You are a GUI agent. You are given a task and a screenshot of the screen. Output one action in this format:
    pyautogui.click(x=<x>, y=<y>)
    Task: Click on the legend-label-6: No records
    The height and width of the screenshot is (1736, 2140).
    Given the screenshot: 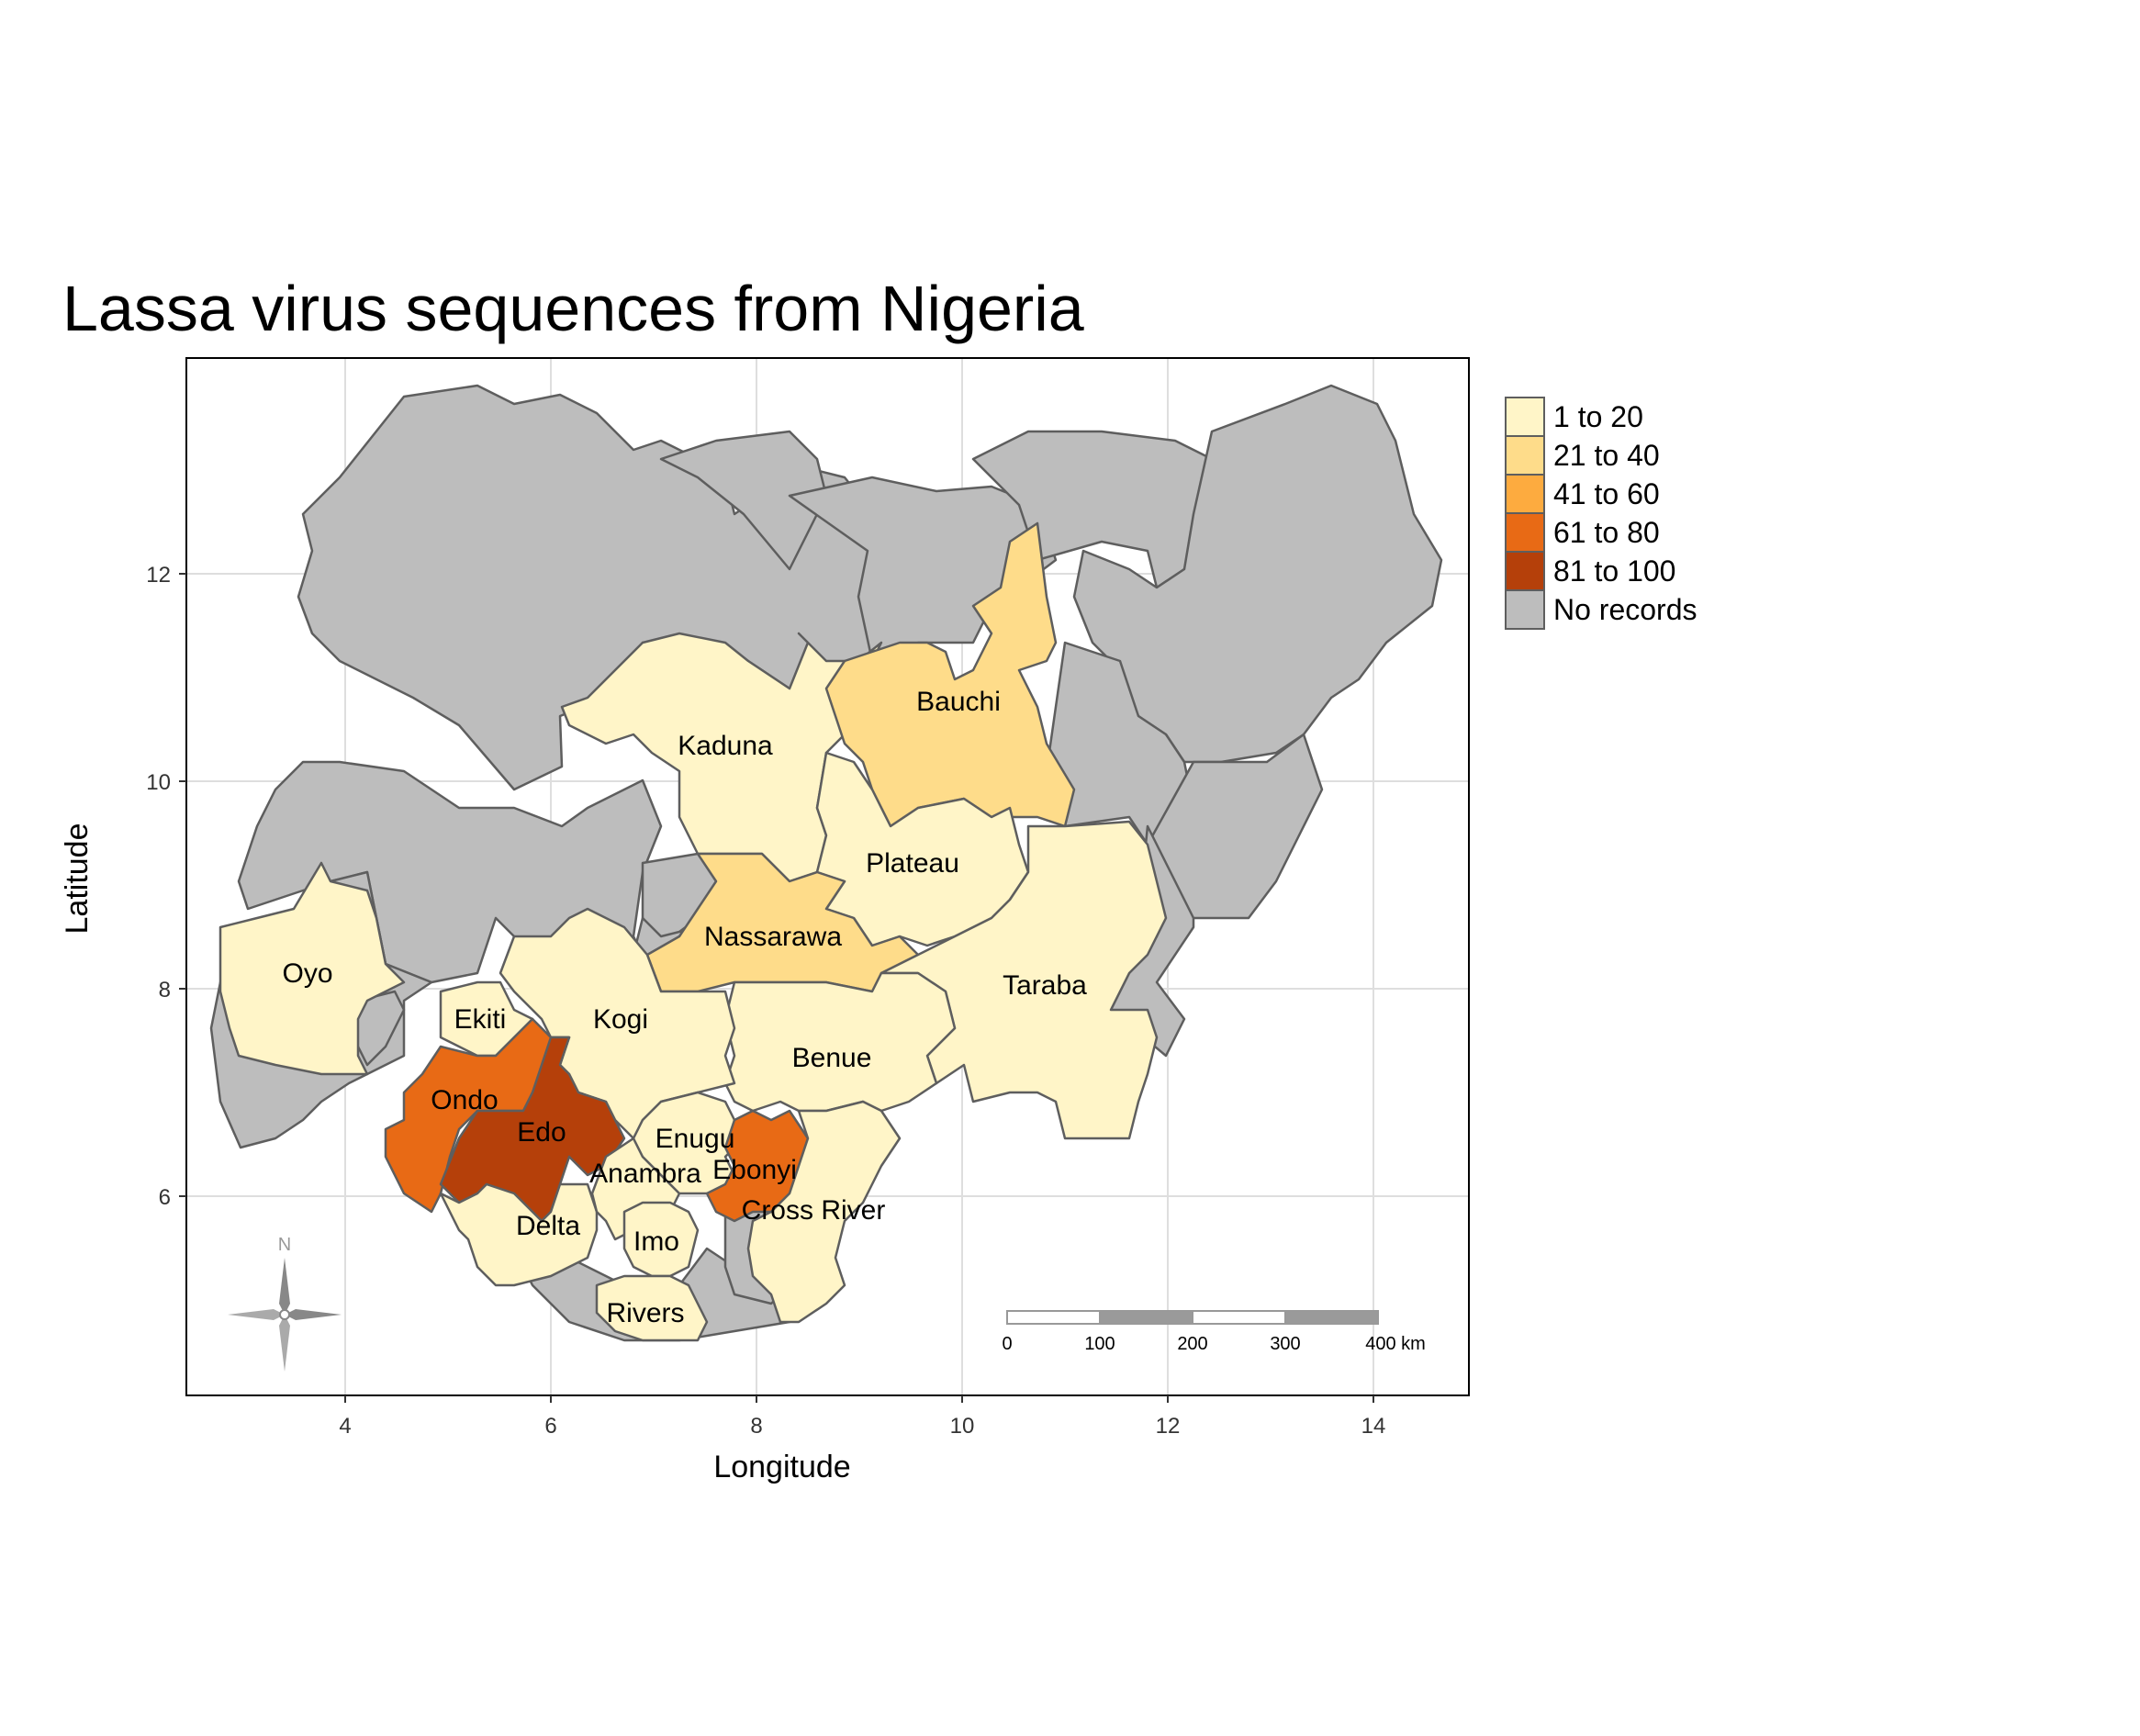 What is the action you would take?
    pyautogui.click(x=1625, y=609)
    